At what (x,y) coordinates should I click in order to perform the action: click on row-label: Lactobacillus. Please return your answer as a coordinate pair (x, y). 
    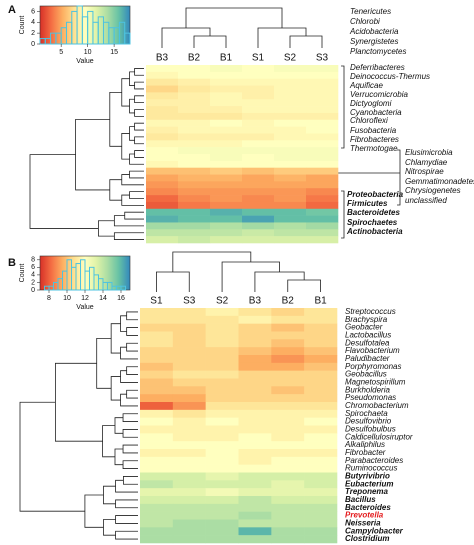
    Looking at the image, I should click on (368, 335).